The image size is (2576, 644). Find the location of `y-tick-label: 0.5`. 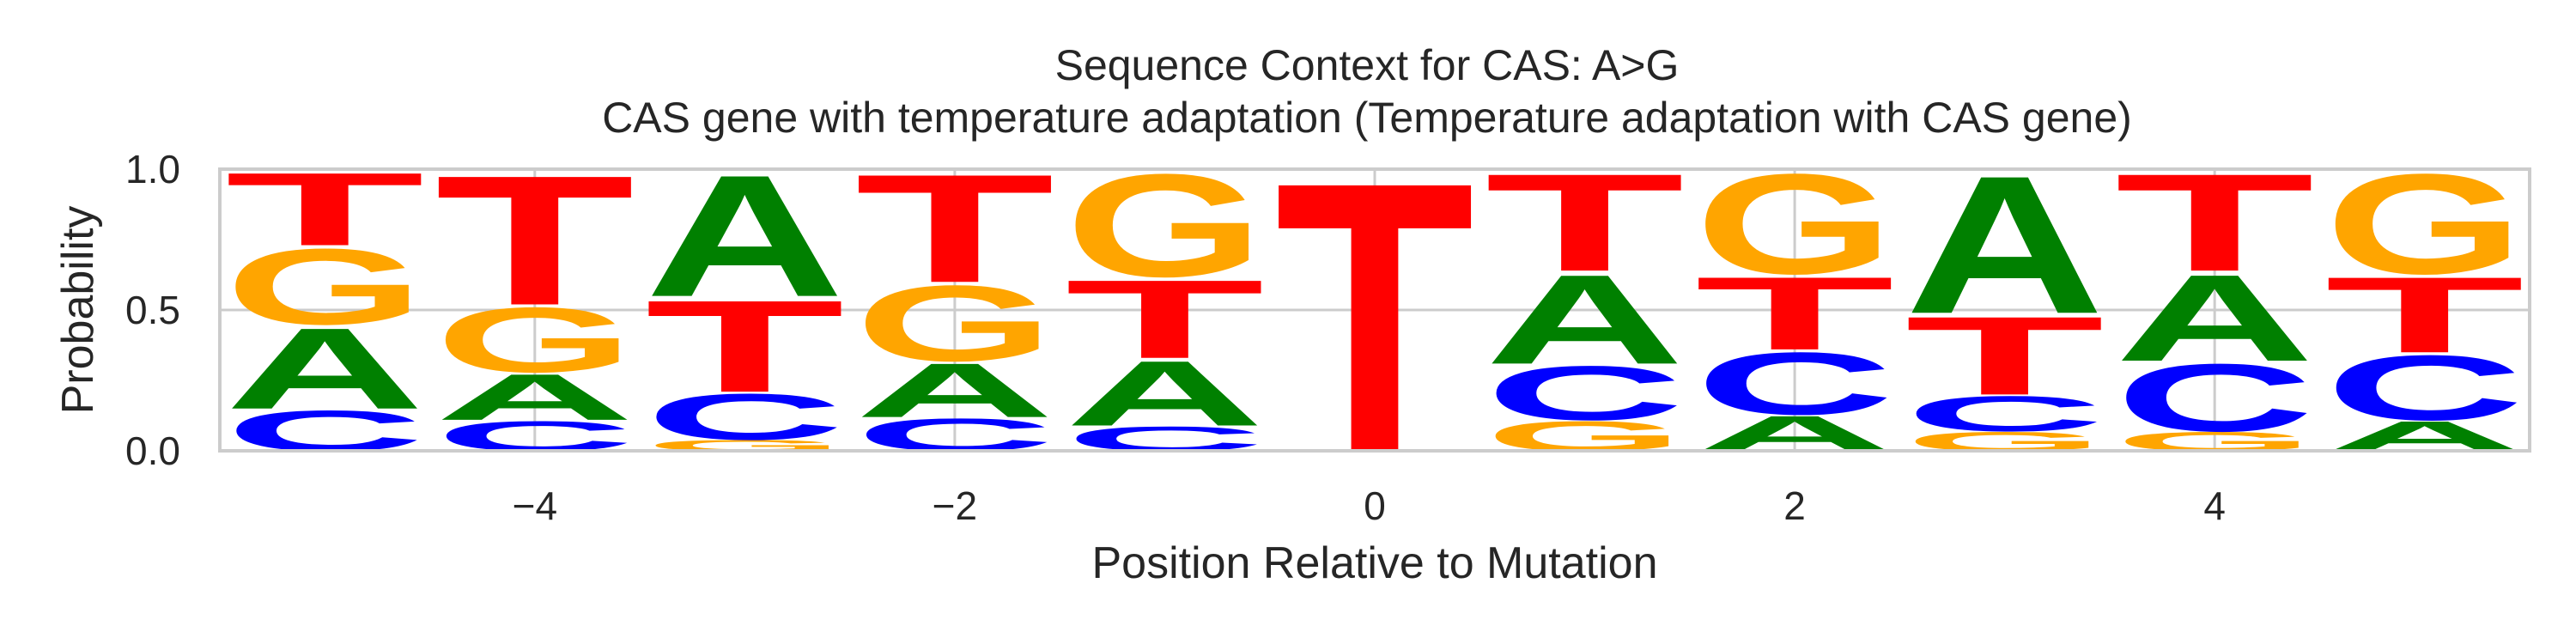

y-tick-label: 0.5 is located at coordinates (153, 310).